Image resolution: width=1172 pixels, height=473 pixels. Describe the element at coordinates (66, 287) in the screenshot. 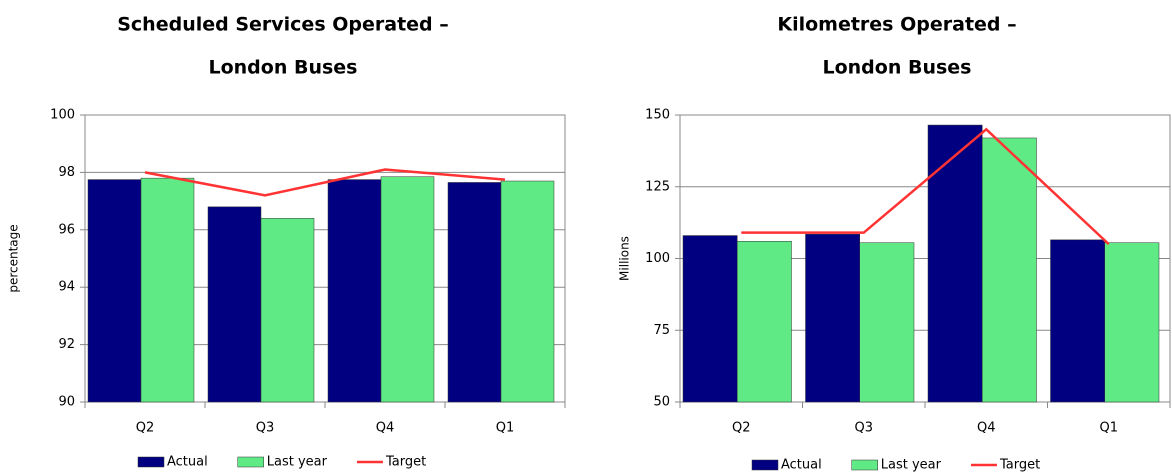

I see `y-tick-label: 94` at that location.